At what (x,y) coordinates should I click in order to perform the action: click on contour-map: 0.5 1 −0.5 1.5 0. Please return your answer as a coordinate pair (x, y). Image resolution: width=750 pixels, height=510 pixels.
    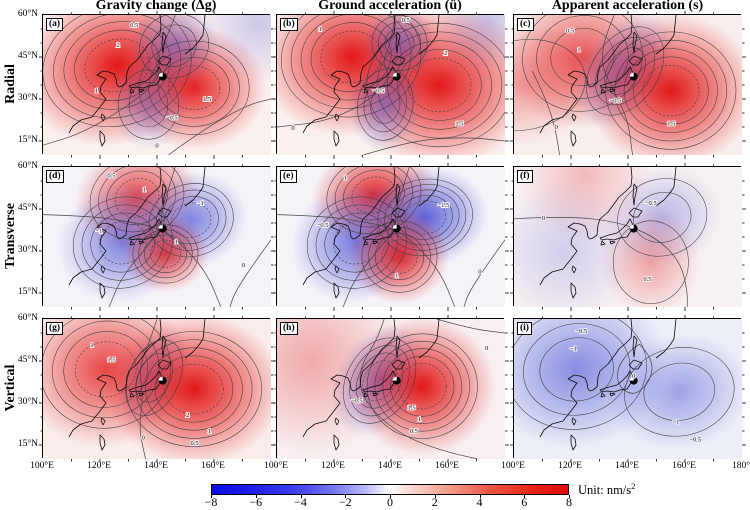
    Looking at the image, I should click on (628, 85).